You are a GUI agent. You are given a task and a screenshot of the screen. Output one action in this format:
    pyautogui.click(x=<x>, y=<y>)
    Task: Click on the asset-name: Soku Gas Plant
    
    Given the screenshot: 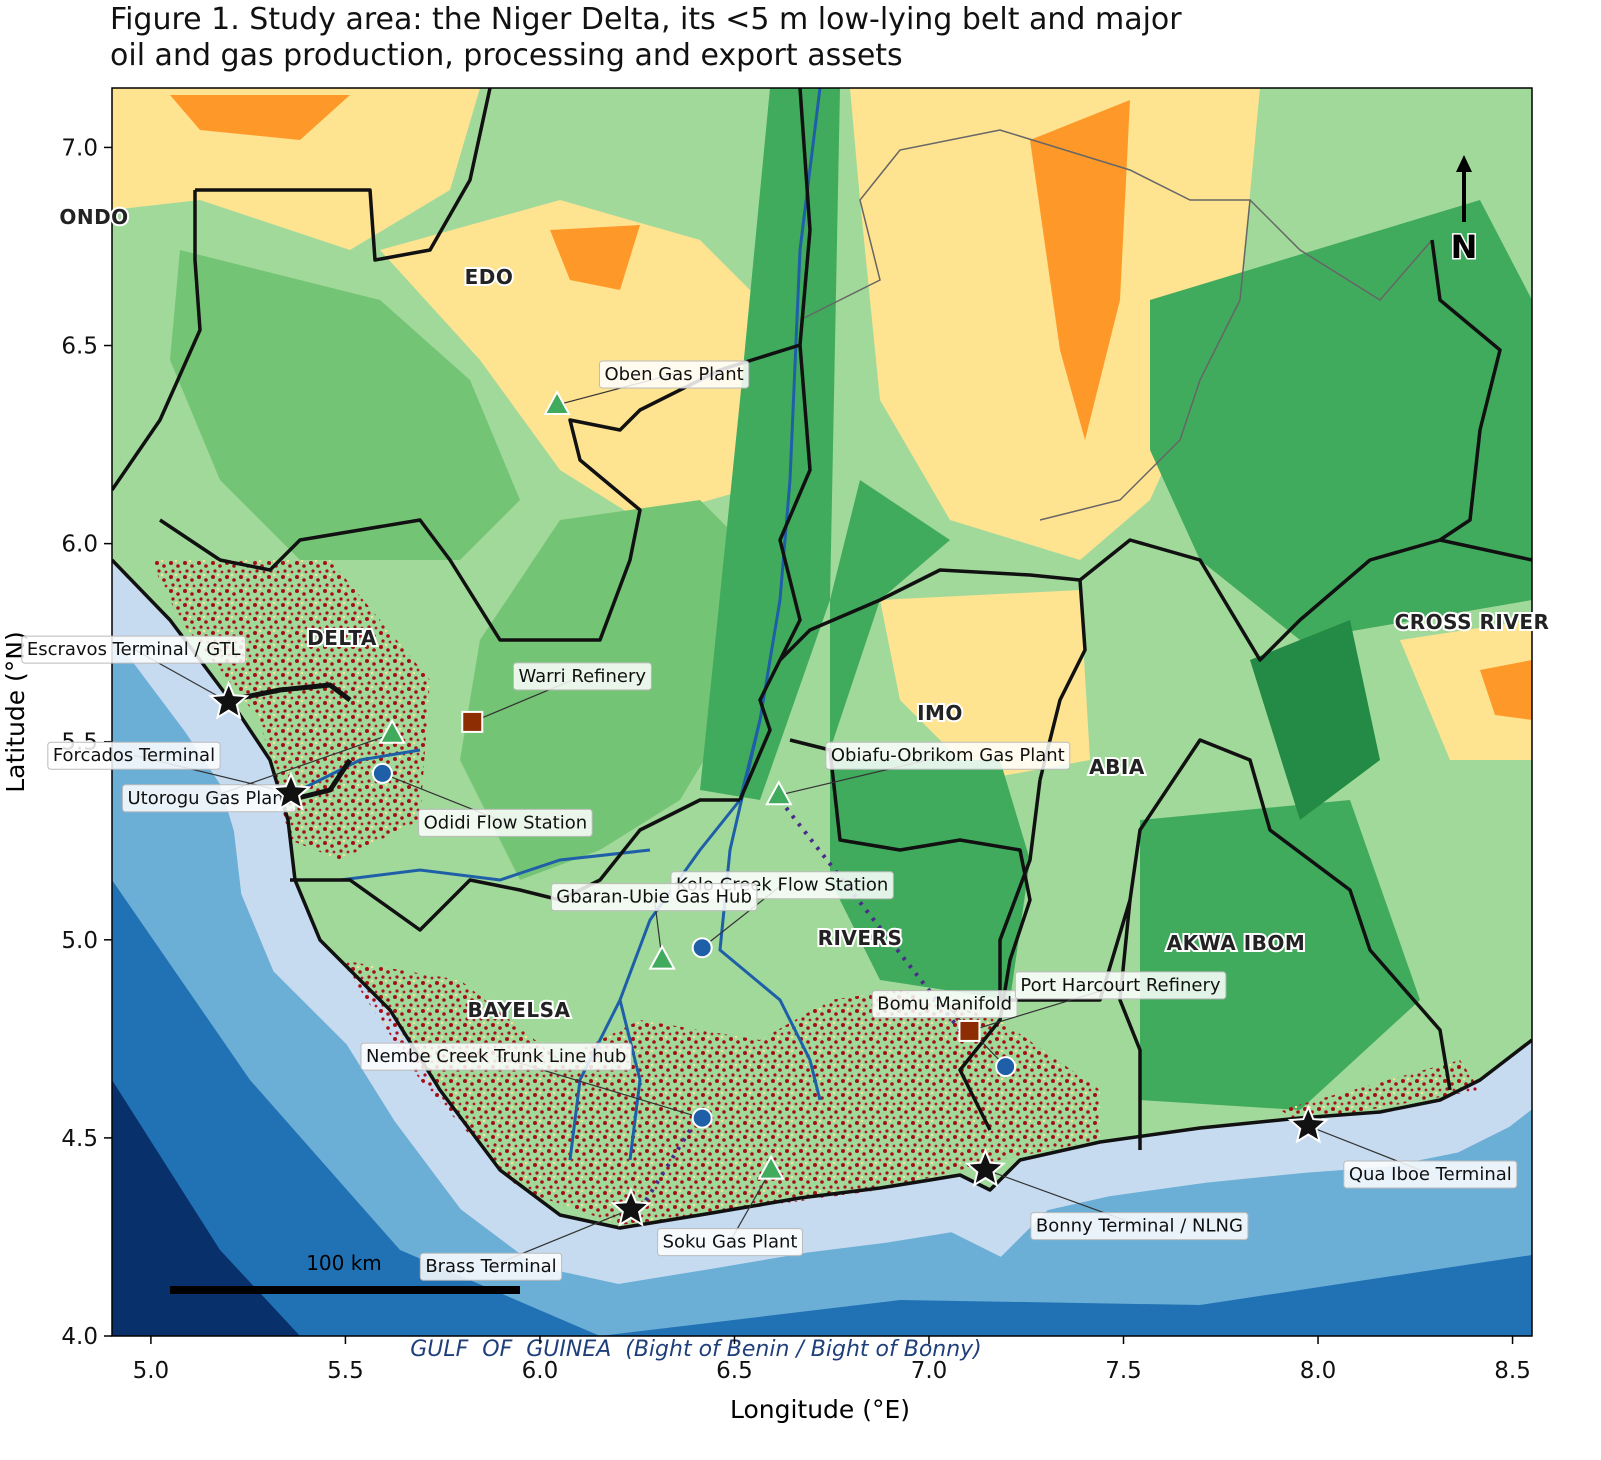 What is the action you would take?
    pyautogui.click(x=730, y=1242)
    